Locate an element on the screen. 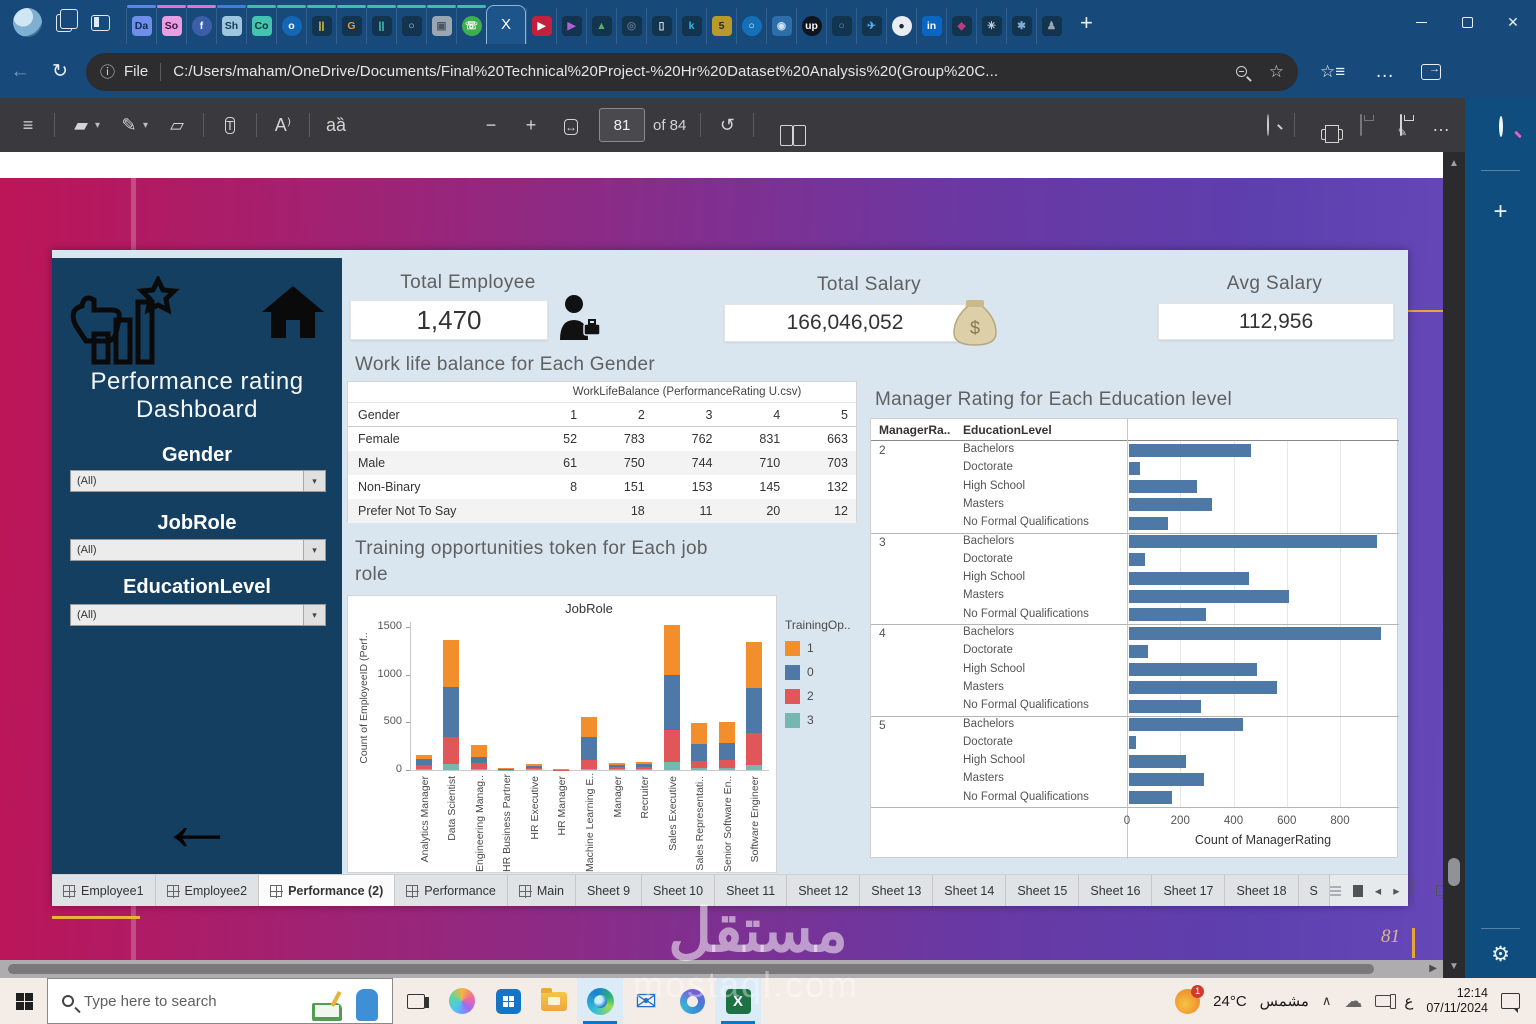  onedrive-icon: ☁ is located at coordinates (1353, 1000).